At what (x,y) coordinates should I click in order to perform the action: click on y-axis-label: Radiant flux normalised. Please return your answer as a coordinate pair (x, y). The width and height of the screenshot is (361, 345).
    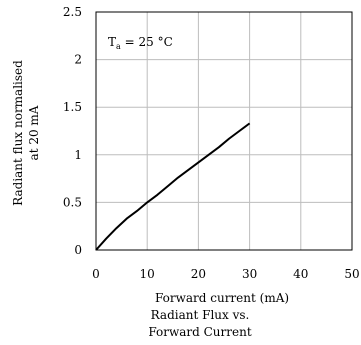
    Looking at the image, I should click on (18, 133).